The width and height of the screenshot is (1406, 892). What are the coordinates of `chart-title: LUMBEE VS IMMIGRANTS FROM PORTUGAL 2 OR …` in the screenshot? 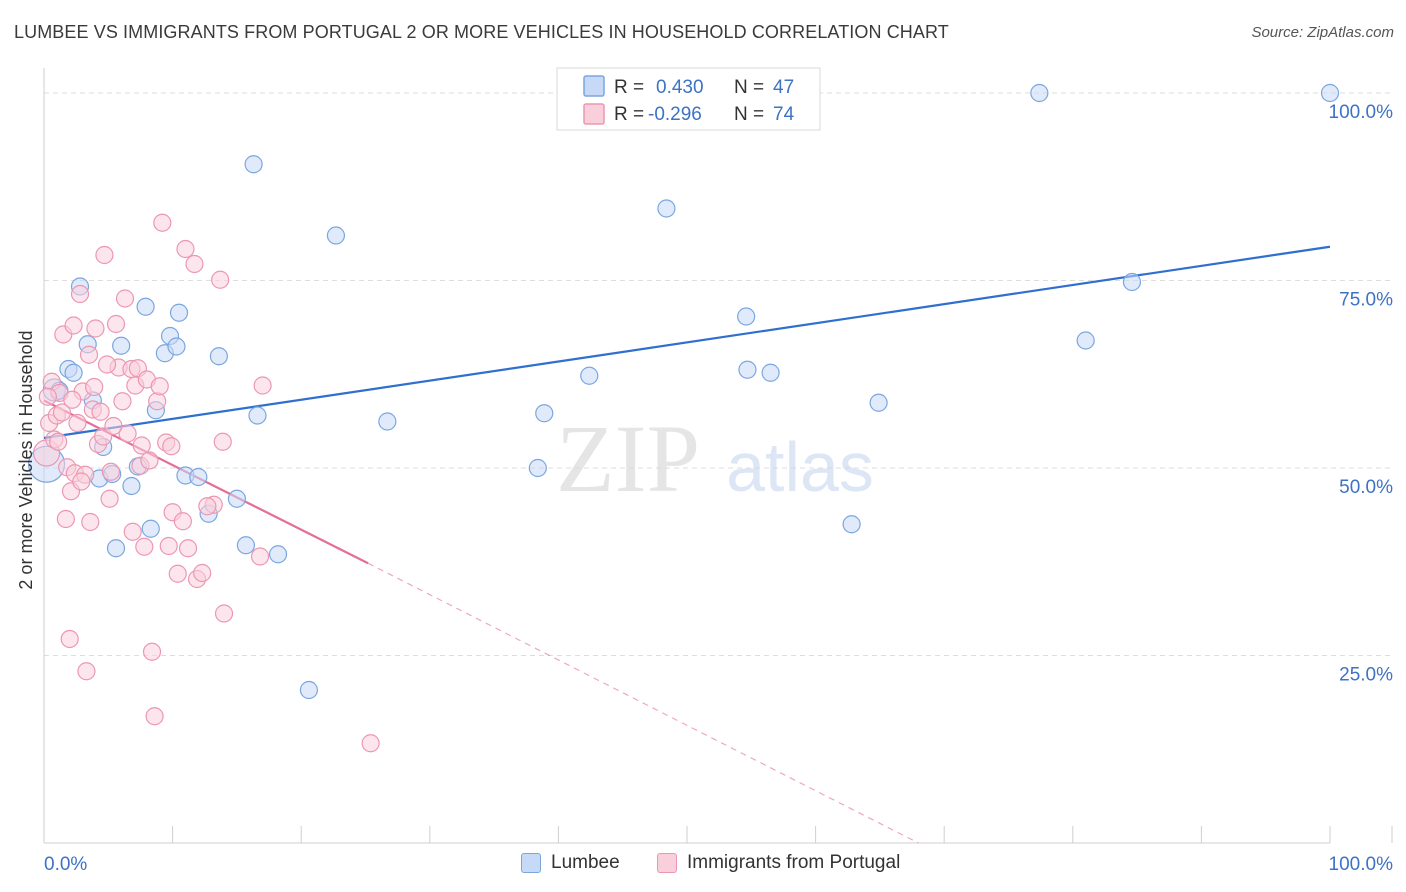 It's located at (481, 32).